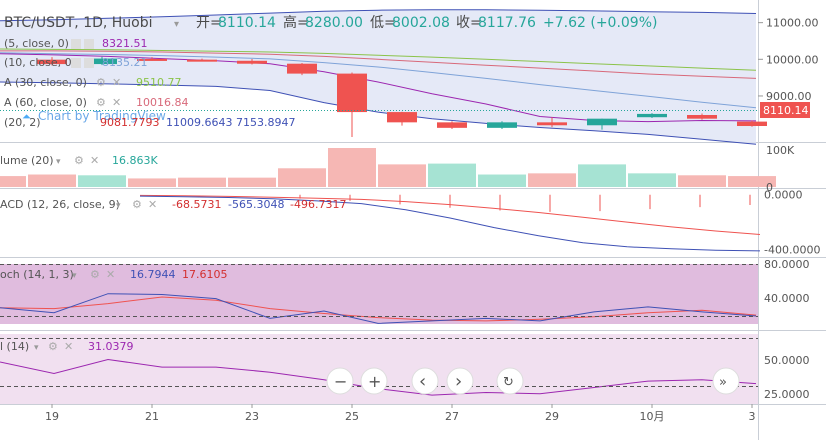 The image size is (826, 440). What do you see at coordinates (787, 360) in the screenshot?
I see `rsi-tick-label: 50.0000` at bounding box center [787, 360].